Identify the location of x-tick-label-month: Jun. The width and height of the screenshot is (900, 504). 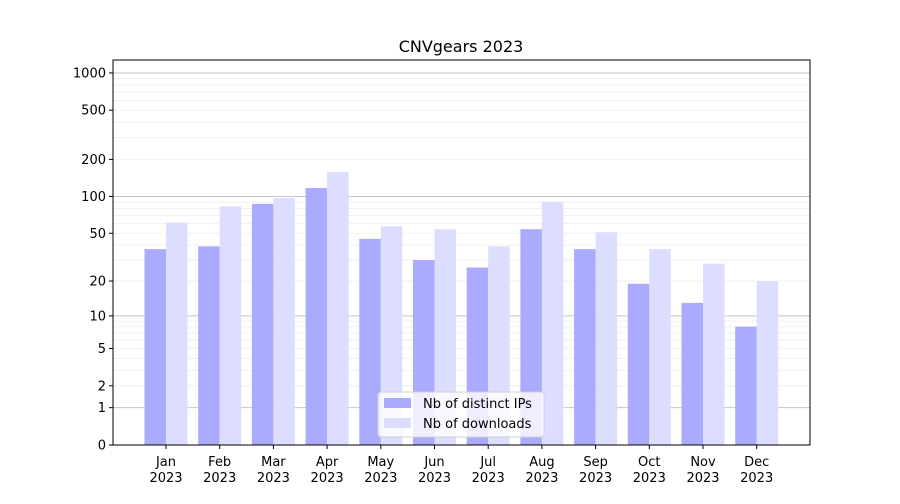
(433, 462).